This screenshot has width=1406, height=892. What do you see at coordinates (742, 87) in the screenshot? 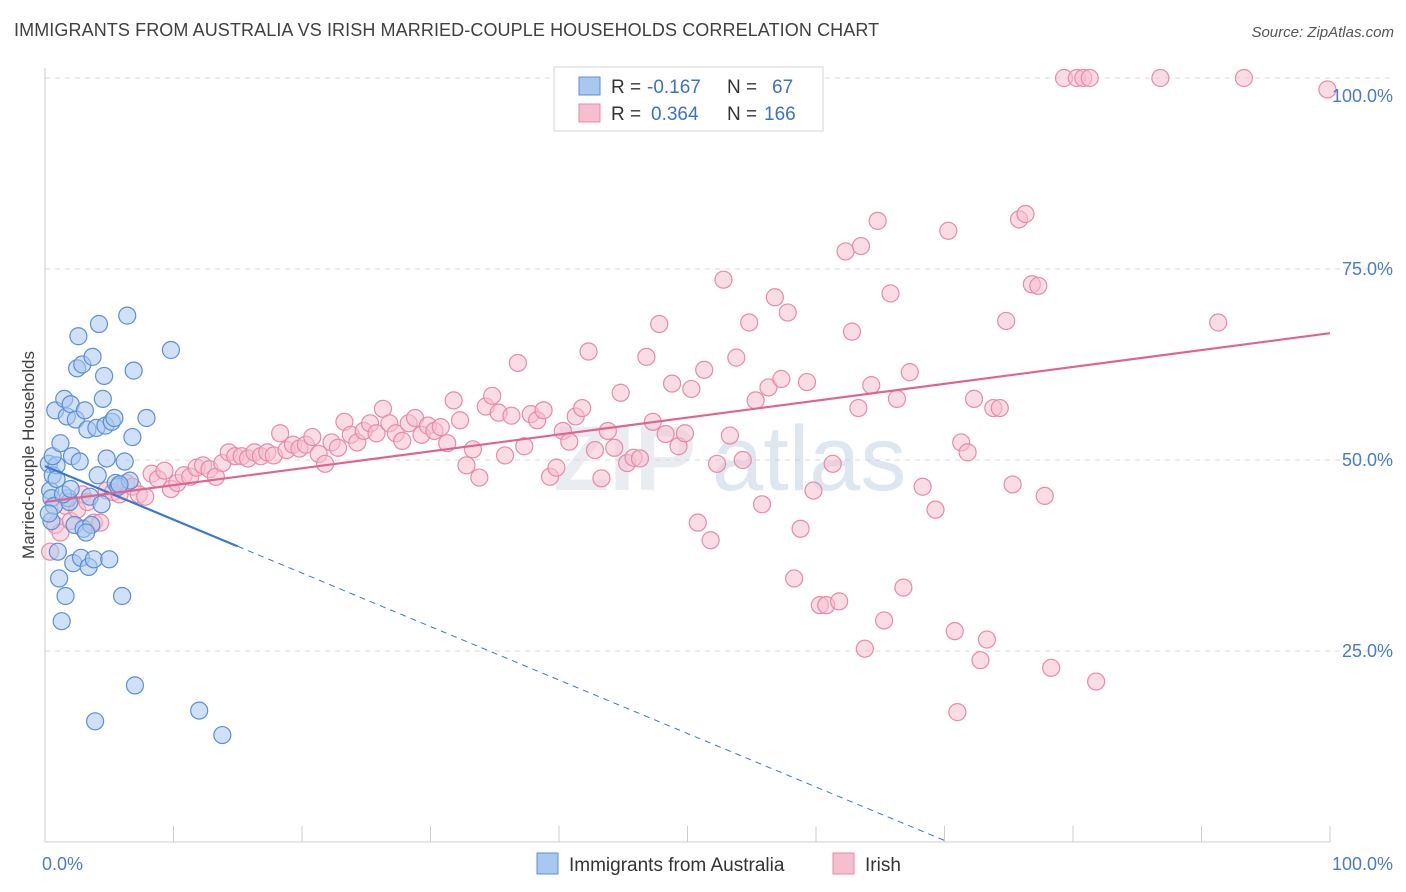
I see `legend-n-label-1: N =` at bounding box center [742, 87].